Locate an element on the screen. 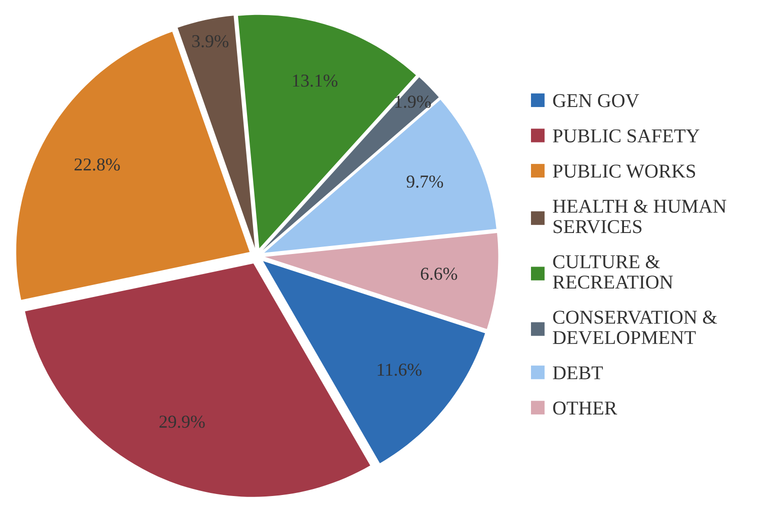 The image size is (778, 512). legend-label: HEALTH & HUMAN SERVICES is located at coordinates (639, 217).